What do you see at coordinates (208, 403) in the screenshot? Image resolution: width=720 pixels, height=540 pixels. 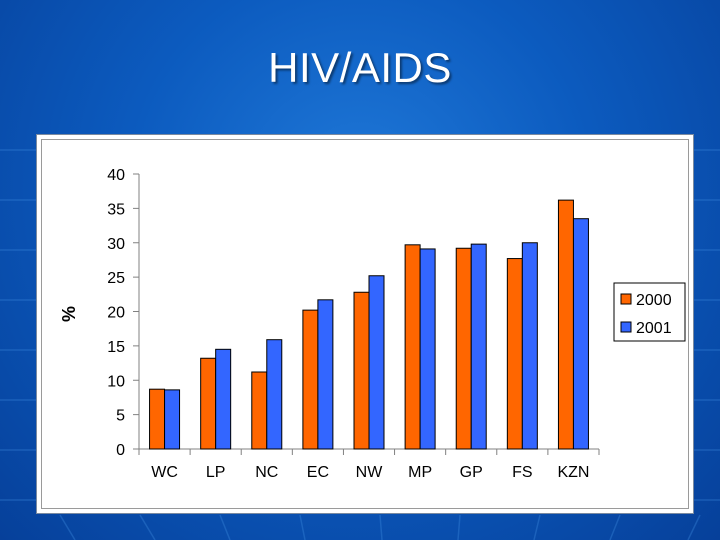 I see `bar-2000-LP` at bounding box center [208, 403].